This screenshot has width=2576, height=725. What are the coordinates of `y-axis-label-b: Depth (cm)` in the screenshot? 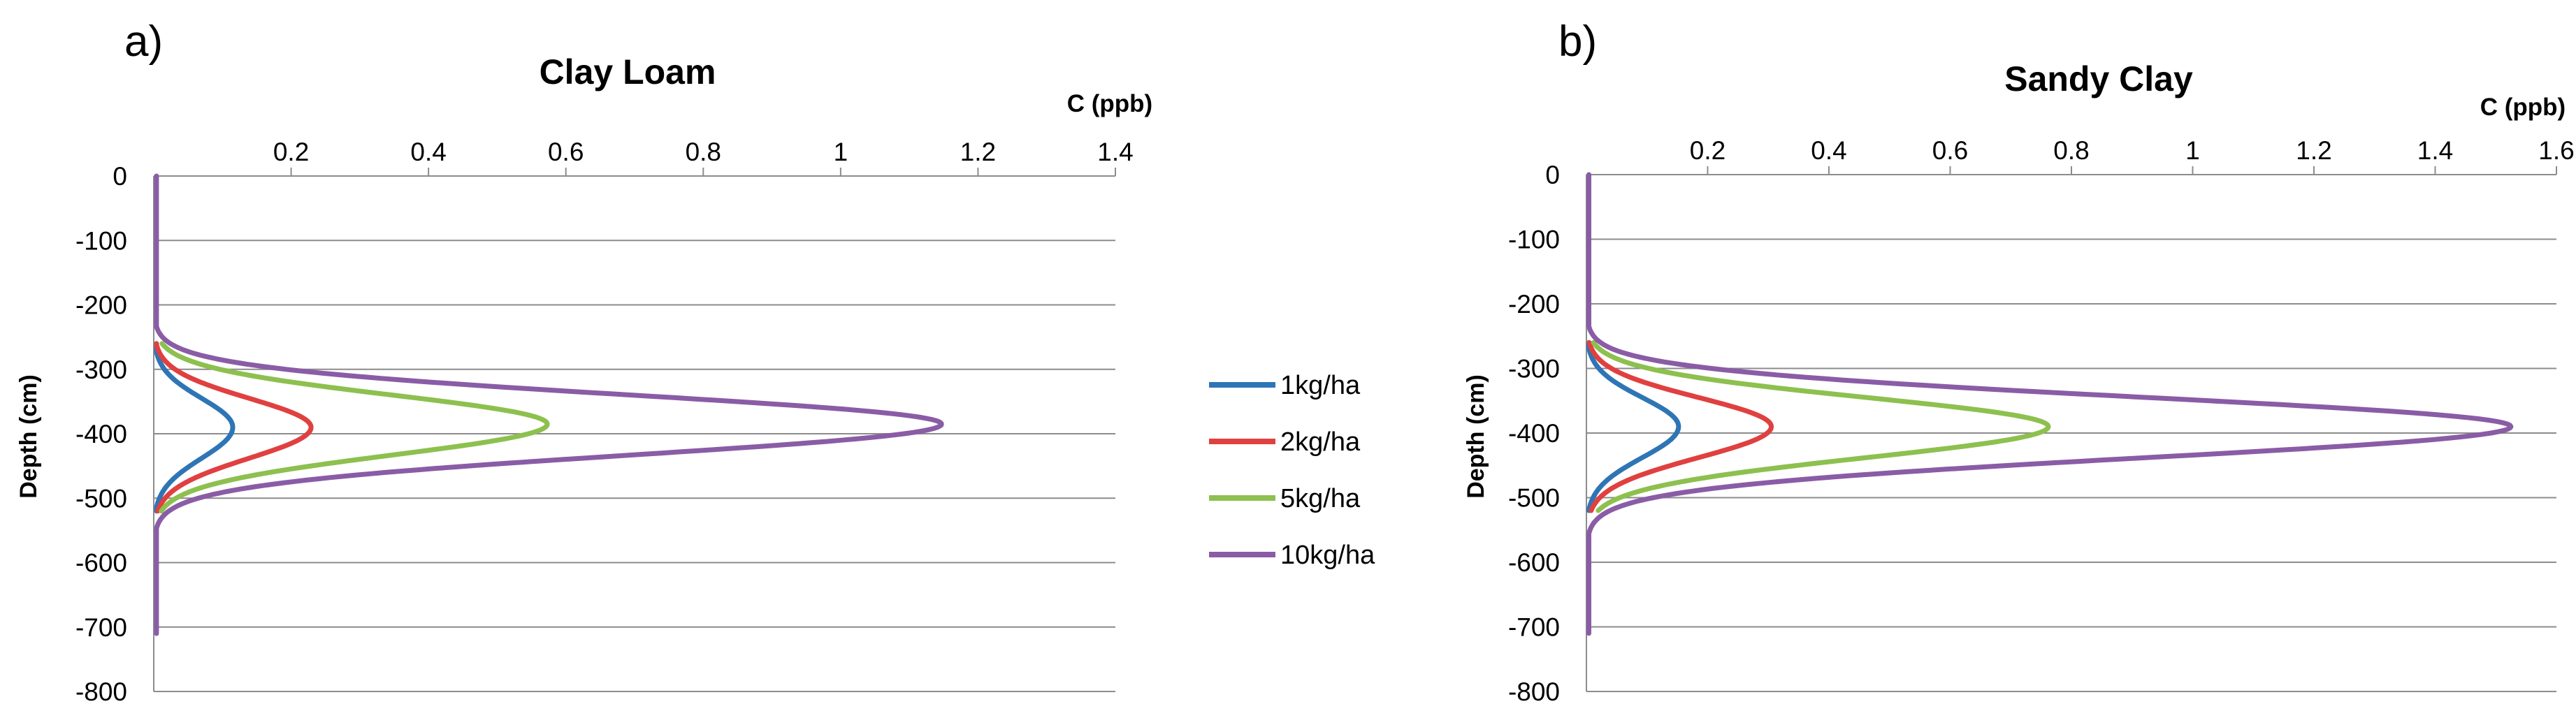 It's located at (1476, 437).